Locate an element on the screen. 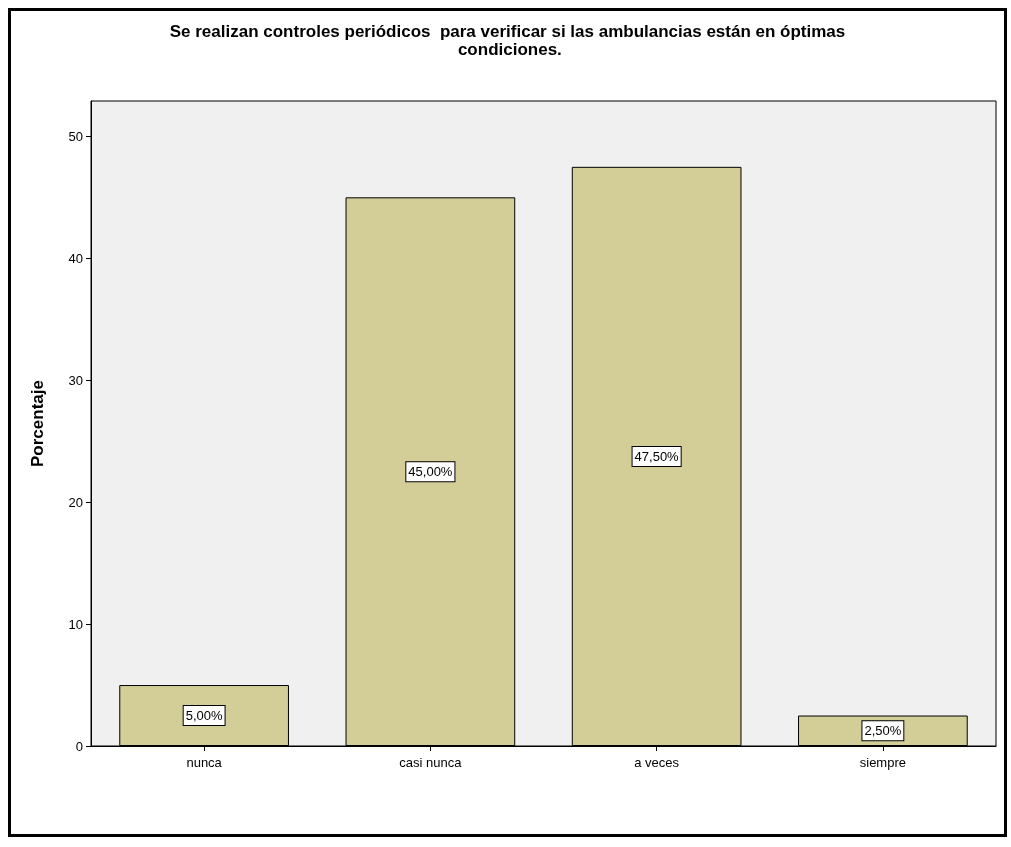  y-tick-label: 0 is located at coordinates (79, 746).